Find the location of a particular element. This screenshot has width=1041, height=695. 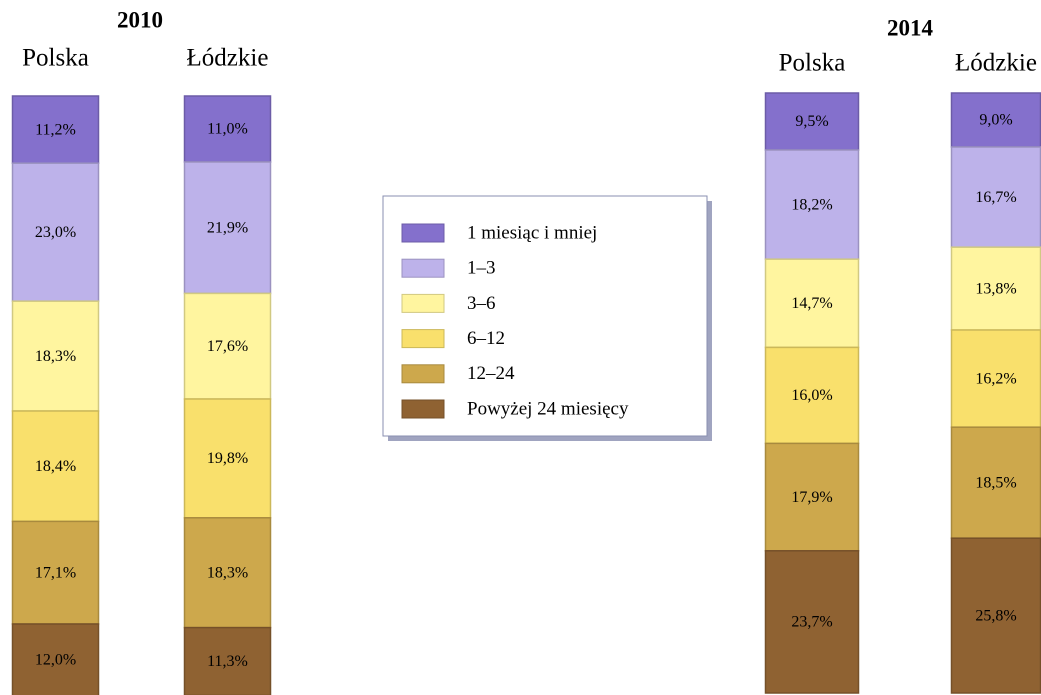

value-label: 11,3% is located at coordinates (227, 661).